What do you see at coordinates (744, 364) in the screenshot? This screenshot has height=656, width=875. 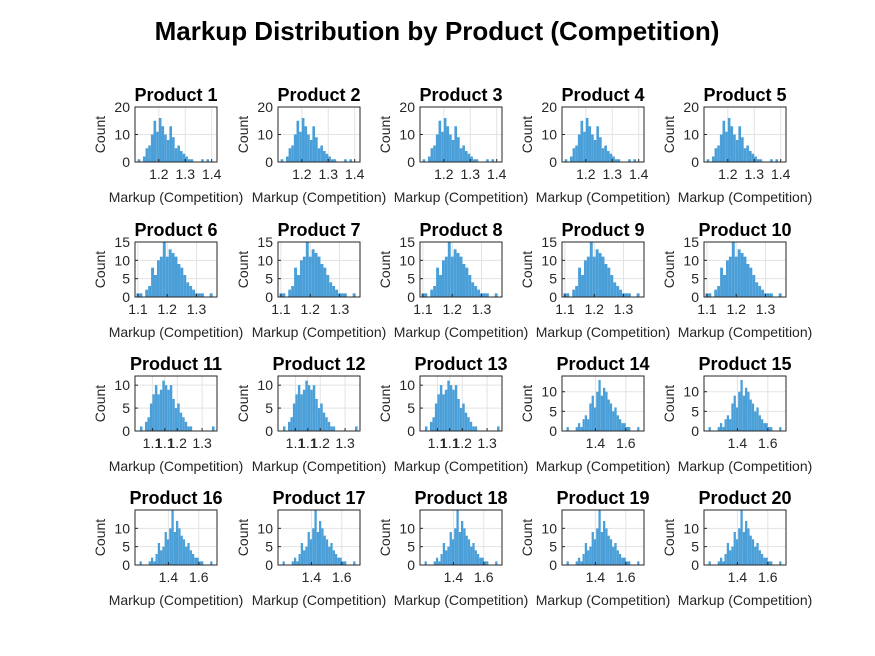 I see `subplot-title: Product 15` at bounding box center [744, 364].